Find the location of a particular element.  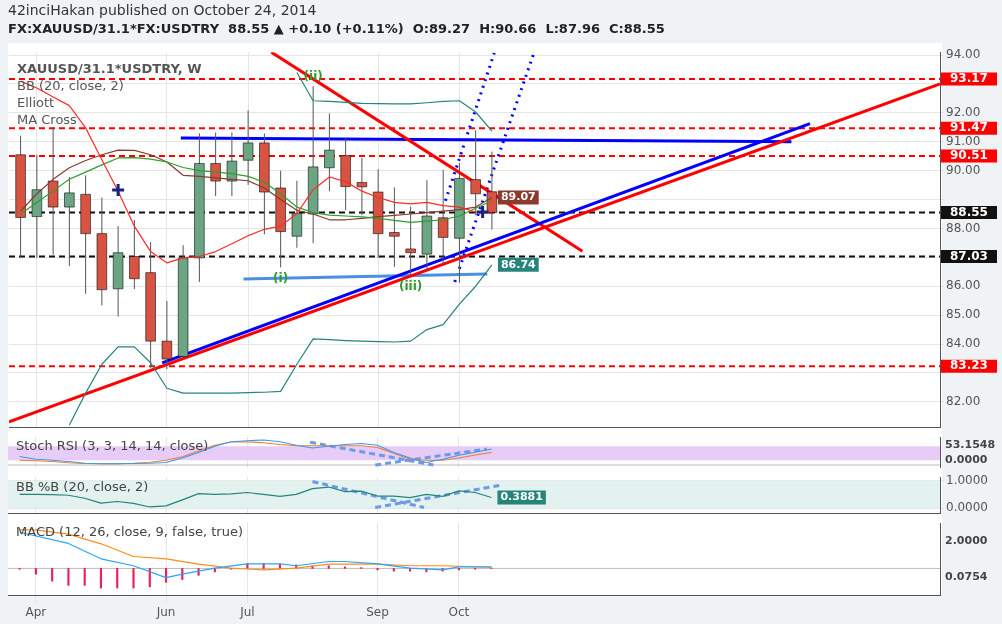

x-tick-label: Jul is located at coordinates (247, 612).